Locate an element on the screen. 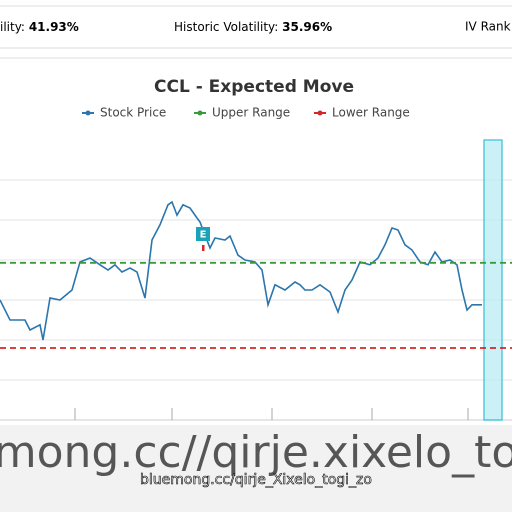 This screenshot has width=512, height=512. legend: Stock Price Upper Range Lower Range is located at coordinates (246, 113).